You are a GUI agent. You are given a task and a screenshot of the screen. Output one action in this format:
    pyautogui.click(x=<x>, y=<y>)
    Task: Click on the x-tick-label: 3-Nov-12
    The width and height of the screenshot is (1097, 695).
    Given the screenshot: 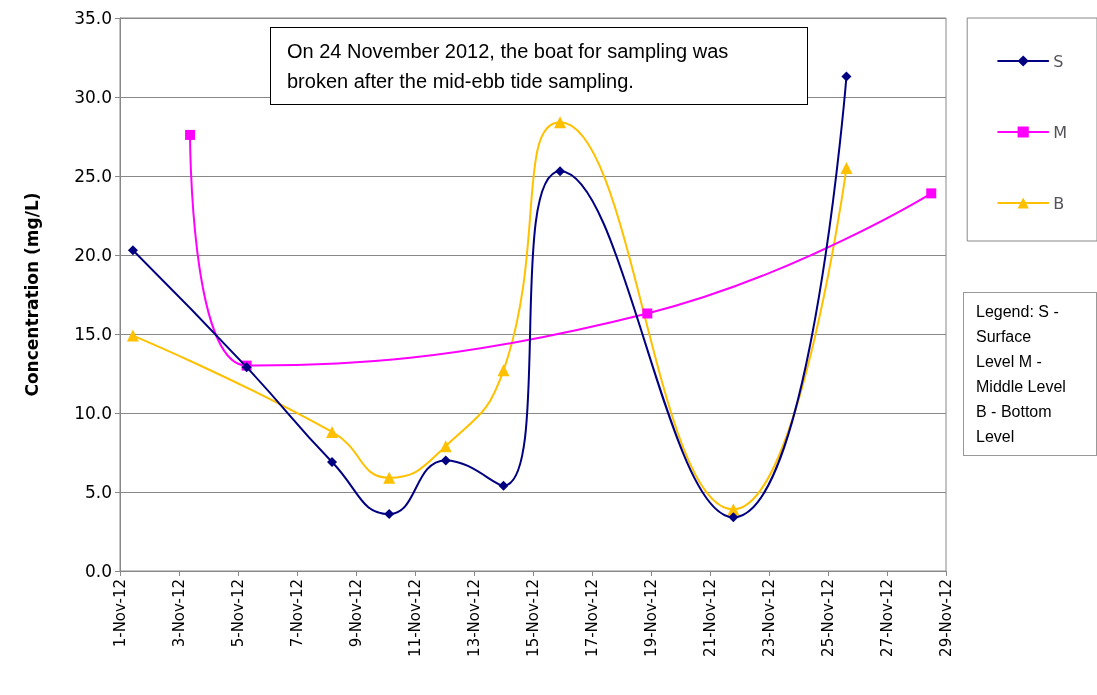 What is the action you would take?
    pyautogui.click(x=179, y=613)
    